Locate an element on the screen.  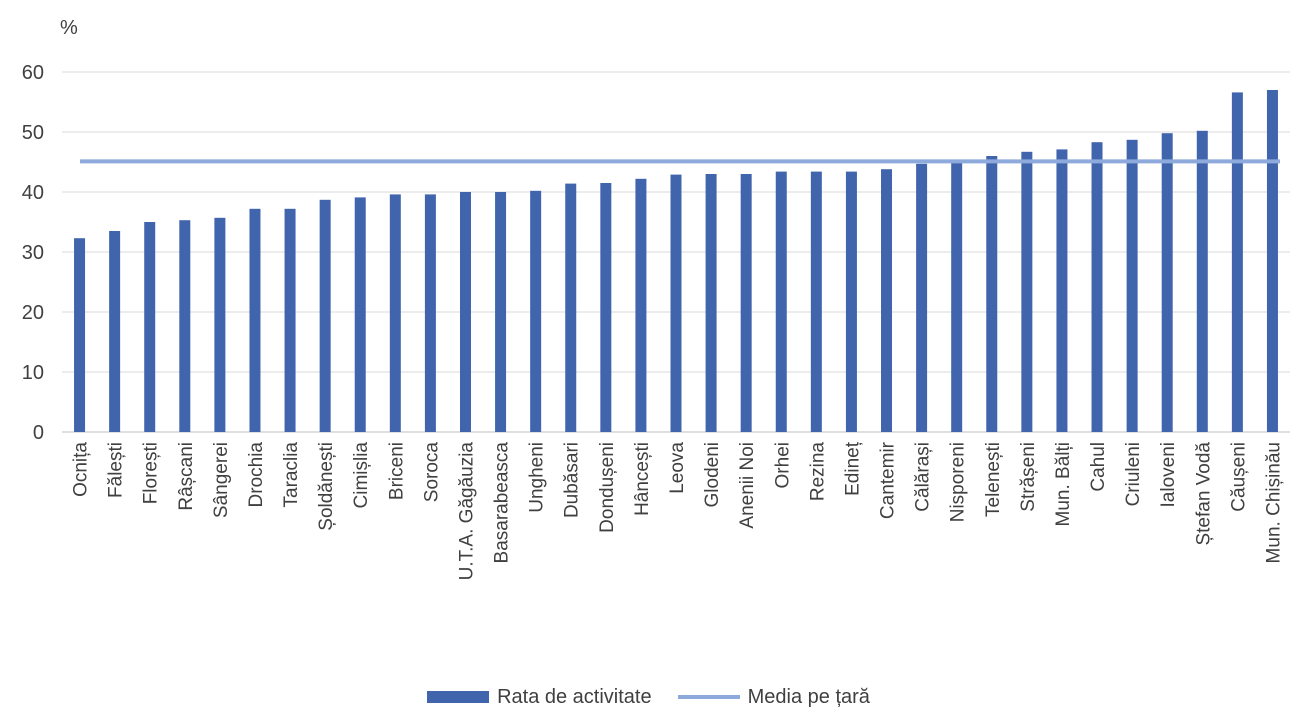
y-tick-label: 20 is located at coordinates (33, 313).